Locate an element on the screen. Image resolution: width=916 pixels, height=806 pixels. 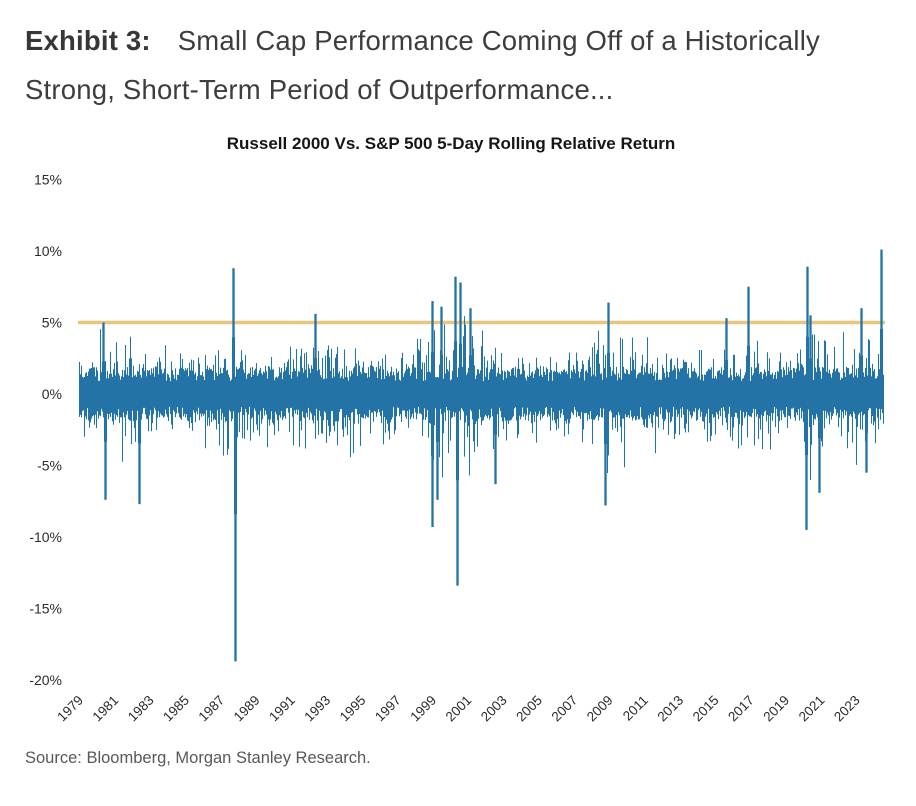
x-tick-label: 1979 is located at coordinates (70, 709).